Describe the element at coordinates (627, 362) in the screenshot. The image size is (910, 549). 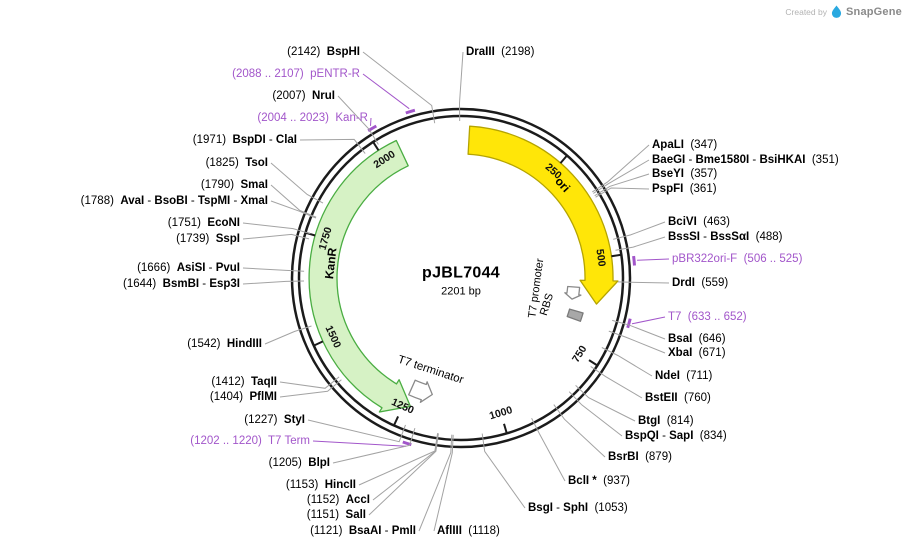
I see `leader-ndei` at that location.